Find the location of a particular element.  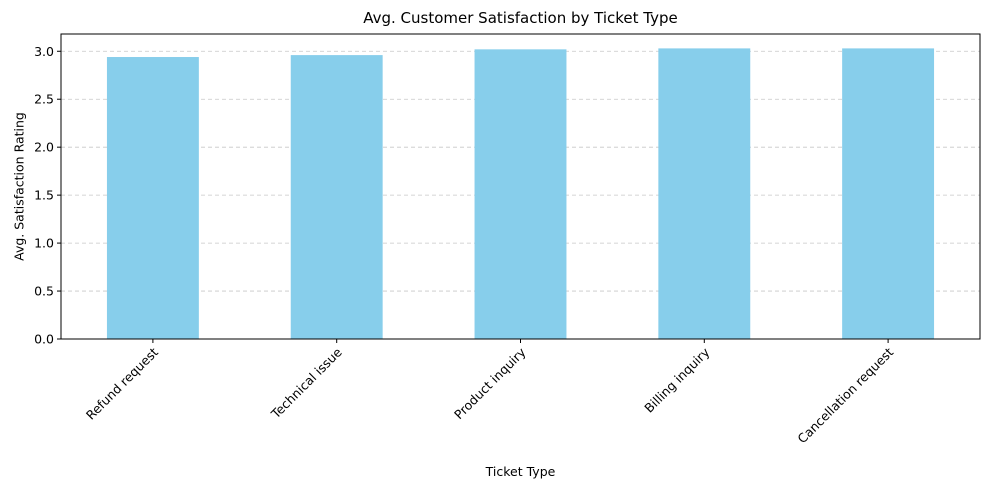

x-tick-label: Refund request is located at coordinates (122, 383).